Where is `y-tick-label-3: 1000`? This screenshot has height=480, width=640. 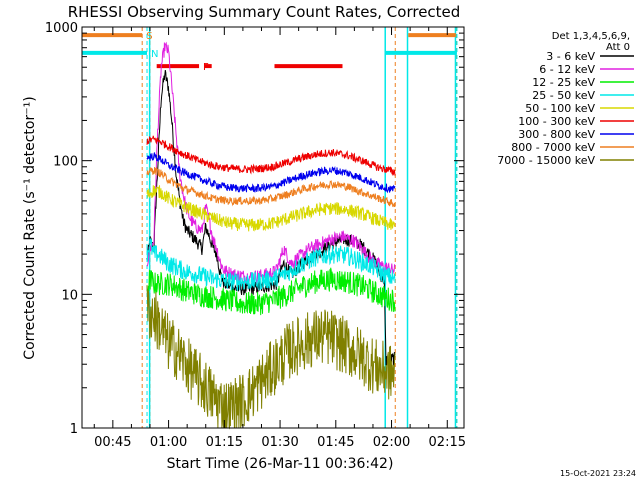 y-tick-label-3: 1000 is located at coordinates (61, 28).